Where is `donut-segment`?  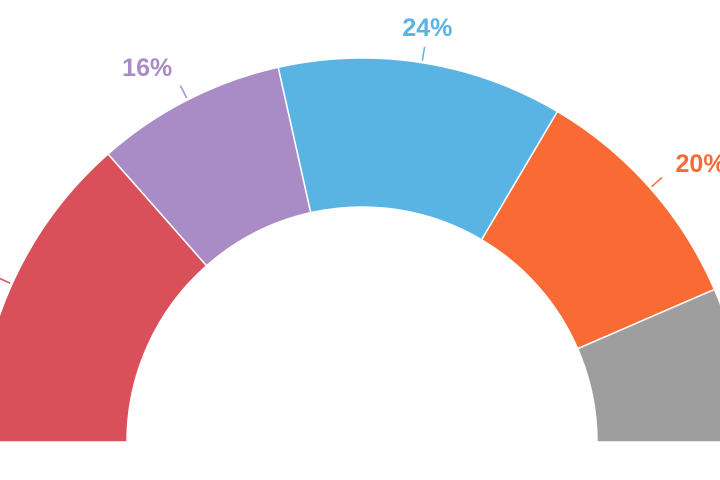
donut-segment is located at coordinates (648, 365).